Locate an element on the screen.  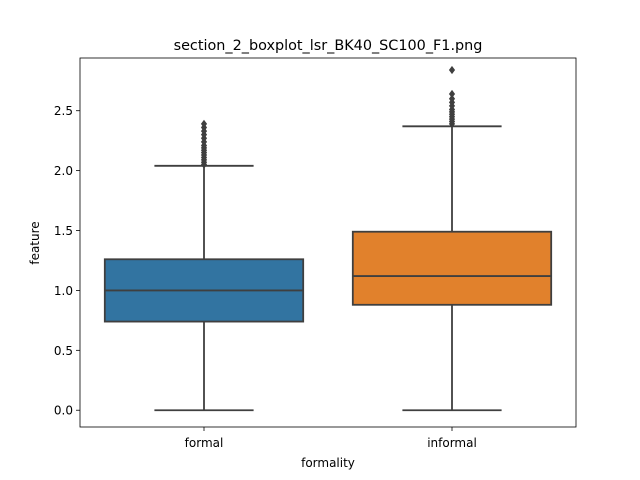
chart-title: section_2_boxplot_lsr_BK40_SC100_F1.png is located at coordinates (328, 46).